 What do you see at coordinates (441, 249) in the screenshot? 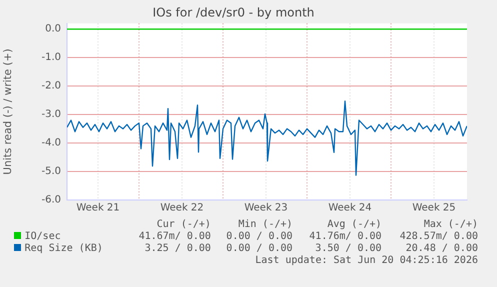
I see `text: 20.48 / 0.00` at bounding box center [441, 249].